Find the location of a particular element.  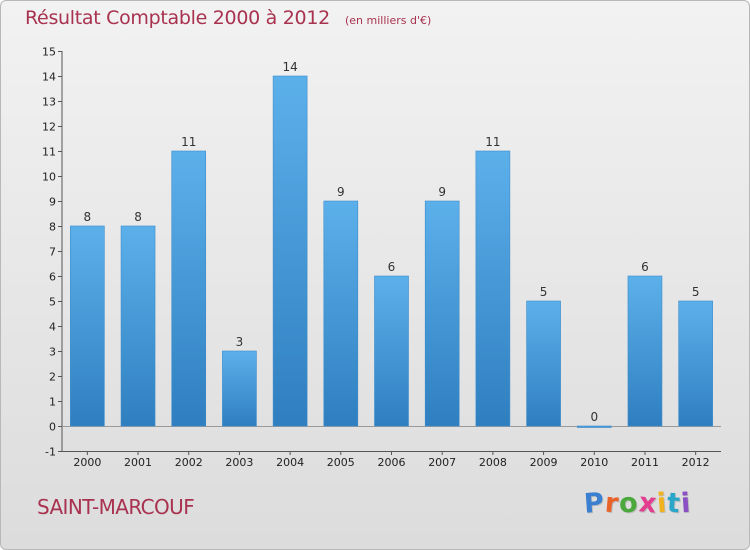

x-tick-label-2011: 2011 is located at coordinates (645, 462).